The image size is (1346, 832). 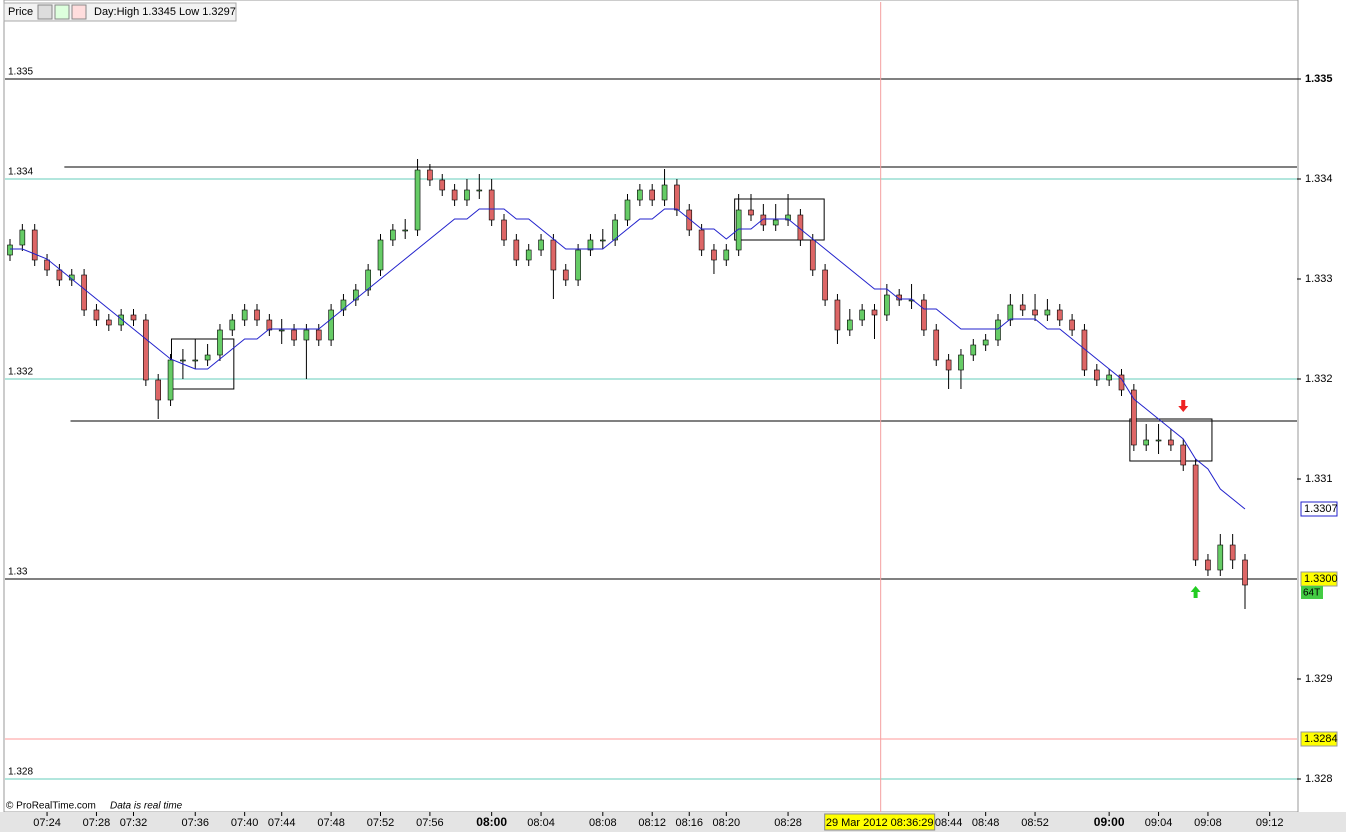 I want to click on x-tick-label: 08:16, so click(x=689, y=823).